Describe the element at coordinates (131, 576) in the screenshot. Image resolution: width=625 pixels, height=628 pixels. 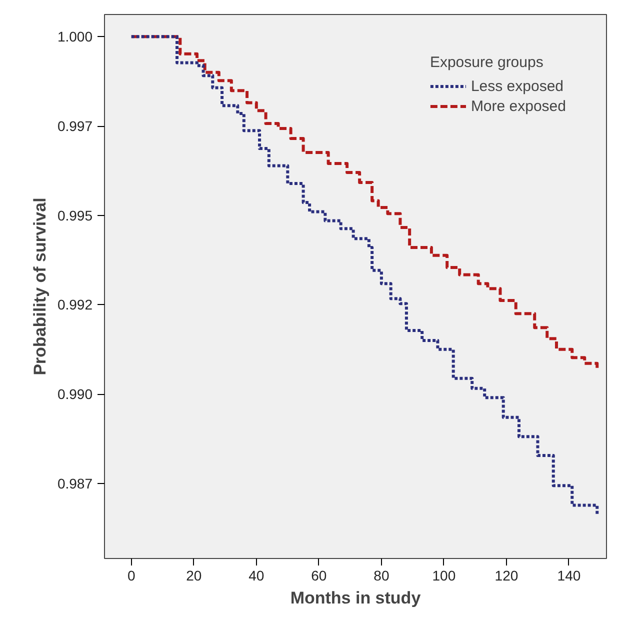
I see `x-tick-label: 0` at that location.